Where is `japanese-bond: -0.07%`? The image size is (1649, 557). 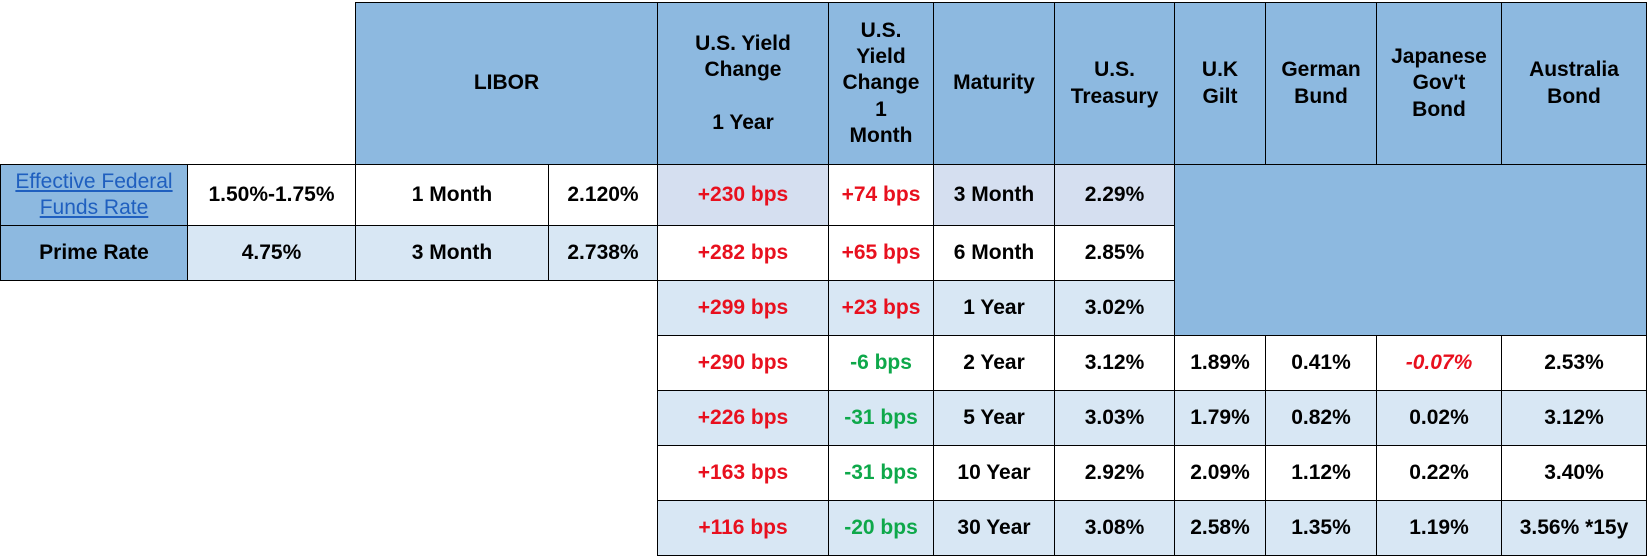
japanese-bond: -0.07% is located at coordinates (1439, 363).